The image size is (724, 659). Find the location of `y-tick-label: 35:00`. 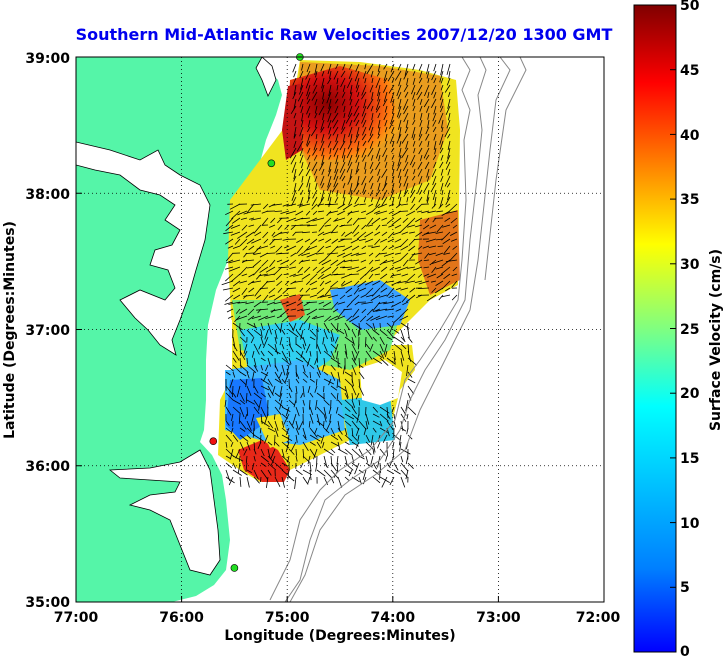

y-tick-label: 35:00 is located at coordinates (47, 603).